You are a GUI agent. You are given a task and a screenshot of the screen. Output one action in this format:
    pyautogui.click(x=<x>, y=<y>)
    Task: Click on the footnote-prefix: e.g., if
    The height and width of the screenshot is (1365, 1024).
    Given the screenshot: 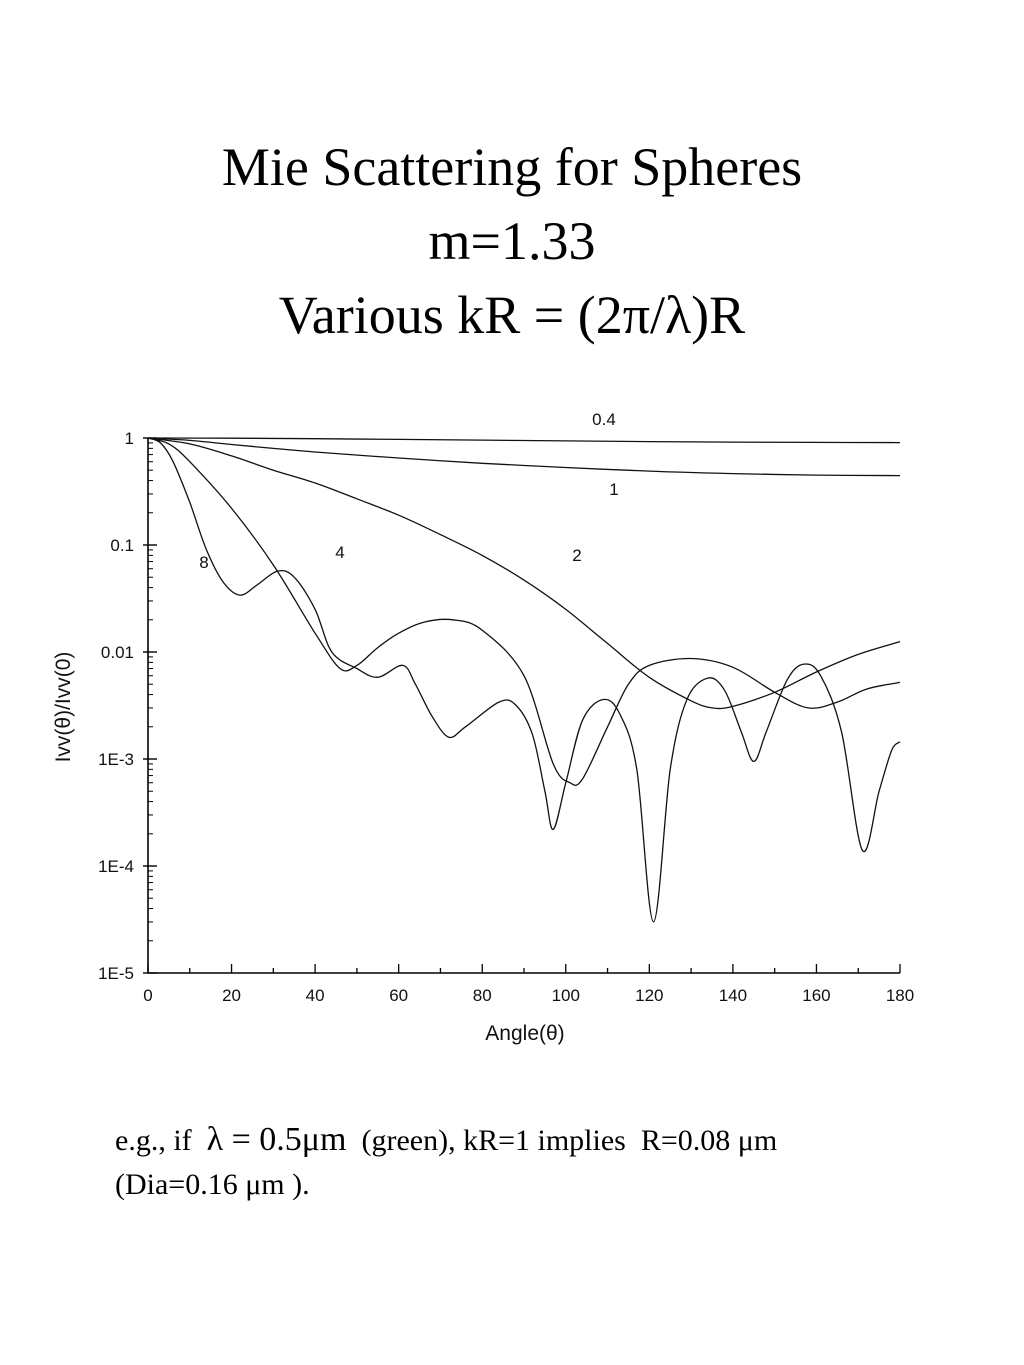 What is the action you would take?
    pyautogui.click(x=157, y=1140)
    